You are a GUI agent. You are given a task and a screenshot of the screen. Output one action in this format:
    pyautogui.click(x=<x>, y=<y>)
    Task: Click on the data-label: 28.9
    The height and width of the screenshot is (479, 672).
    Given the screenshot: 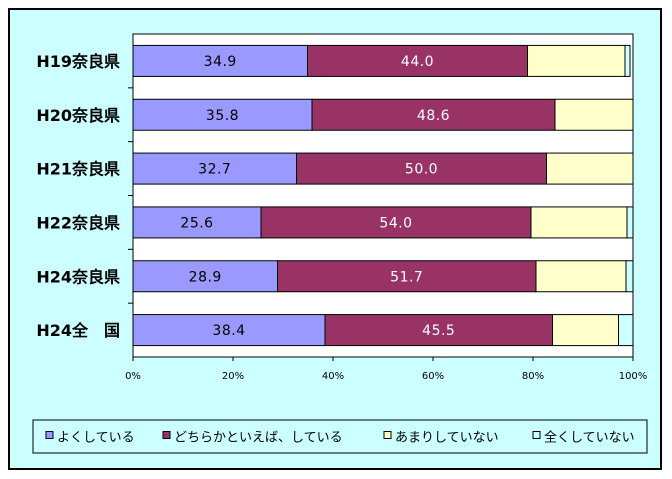 What is the action you would take?
    pyautogui.click(x=205, y=277)
    